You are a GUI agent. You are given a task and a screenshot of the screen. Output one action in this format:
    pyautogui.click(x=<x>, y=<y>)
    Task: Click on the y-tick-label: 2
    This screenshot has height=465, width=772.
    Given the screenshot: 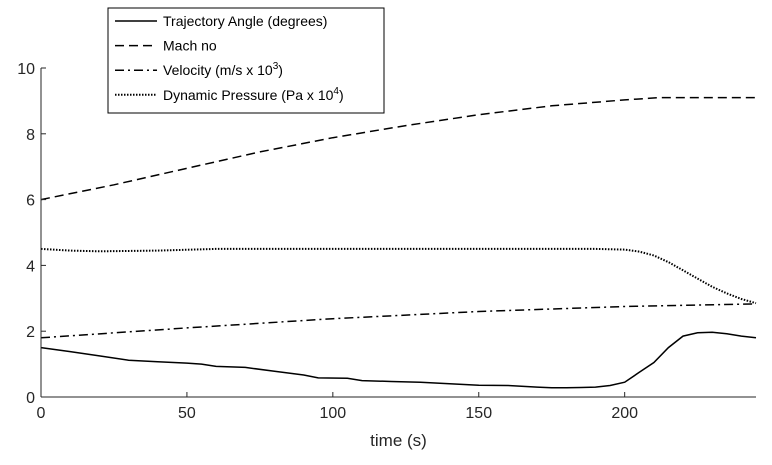 What is the action you would take?
    pyautogui.click(x=30, y=332)
    